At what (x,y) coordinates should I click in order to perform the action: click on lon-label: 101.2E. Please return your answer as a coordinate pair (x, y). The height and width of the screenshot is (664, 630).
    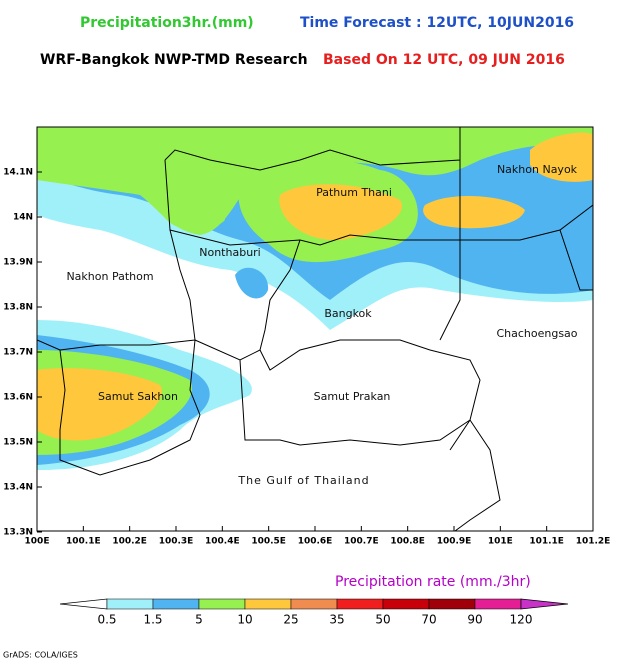
    Looking at the image, I should click on (593, 542).